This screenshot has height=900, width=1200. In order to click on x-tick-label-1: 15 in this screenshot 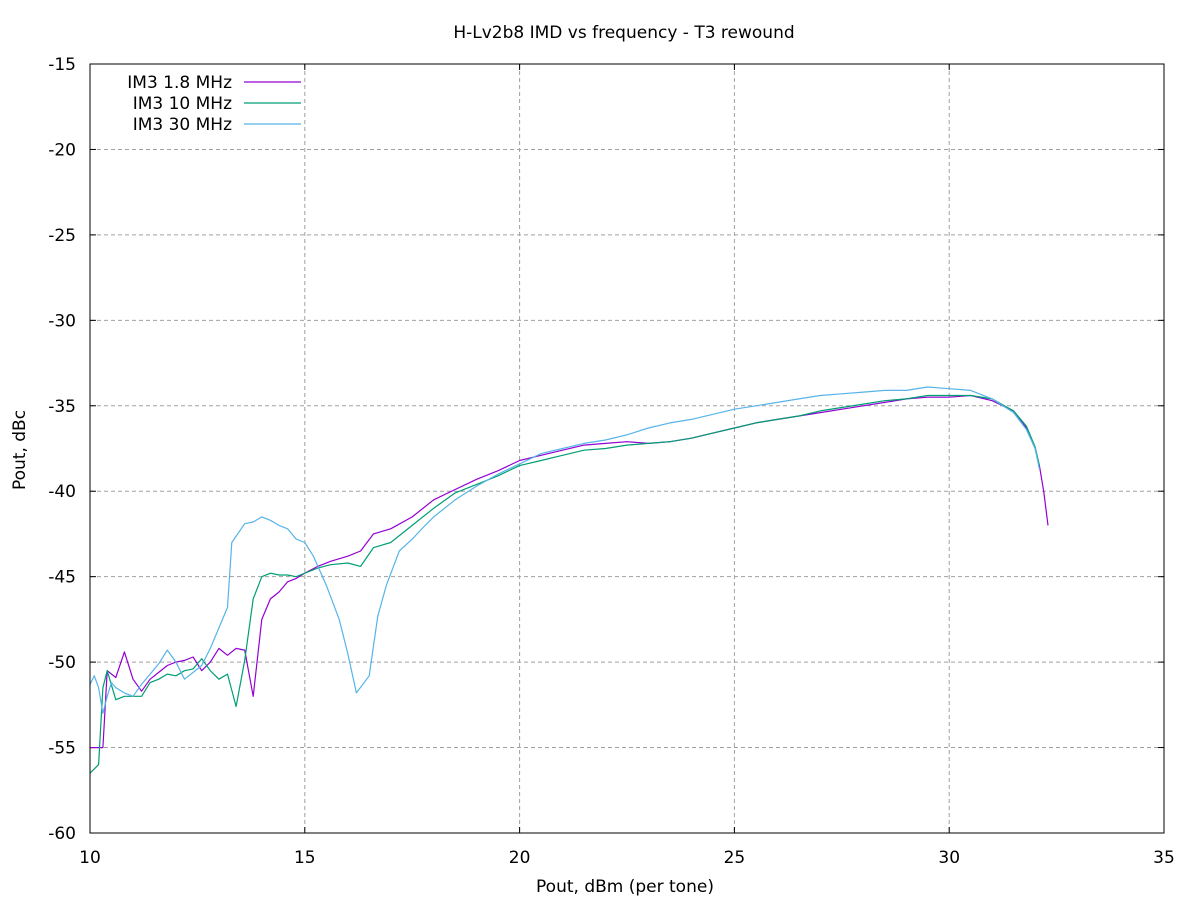, I will do `click(305, 858)`.